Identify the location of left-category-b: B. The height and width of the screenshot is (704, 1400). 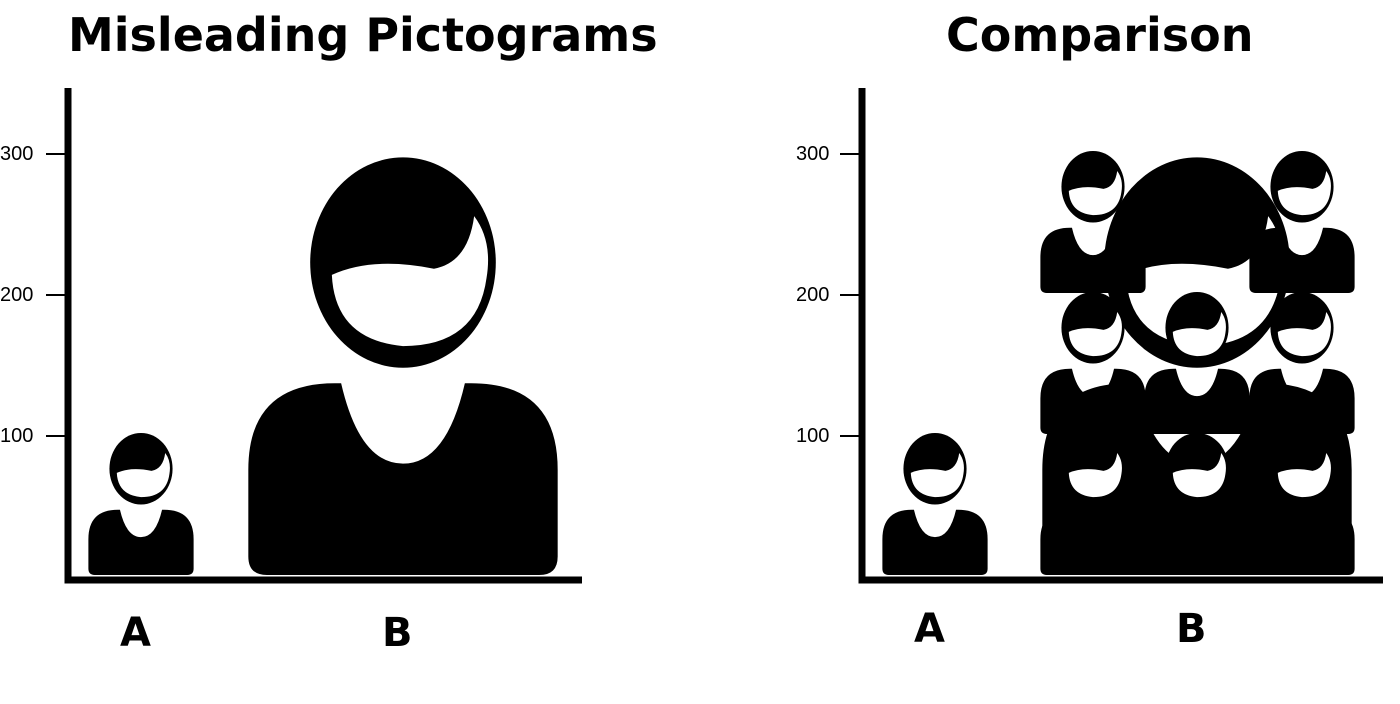
(397, 633).